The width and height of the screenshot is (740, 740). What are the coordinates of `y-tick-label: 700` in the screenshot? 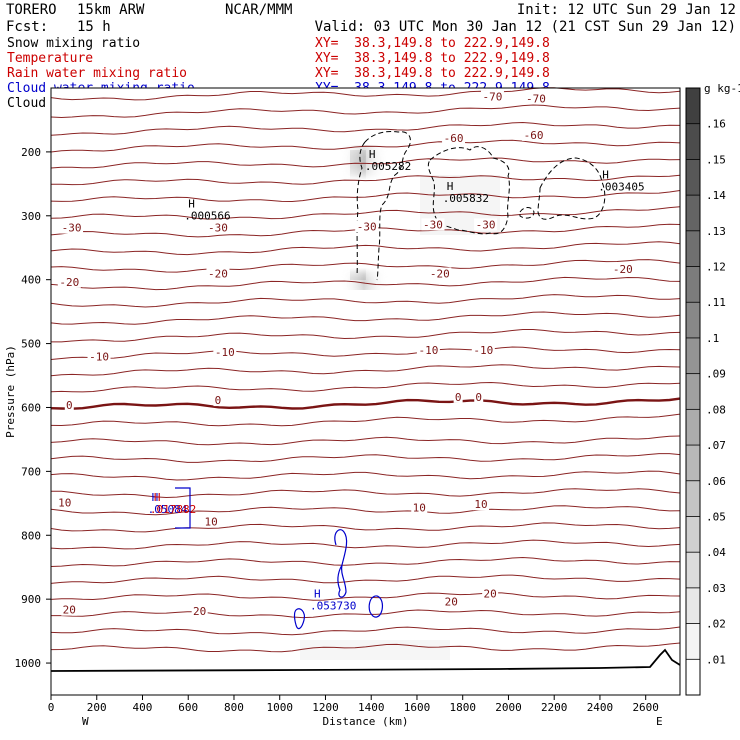 It's located at (31, 471).